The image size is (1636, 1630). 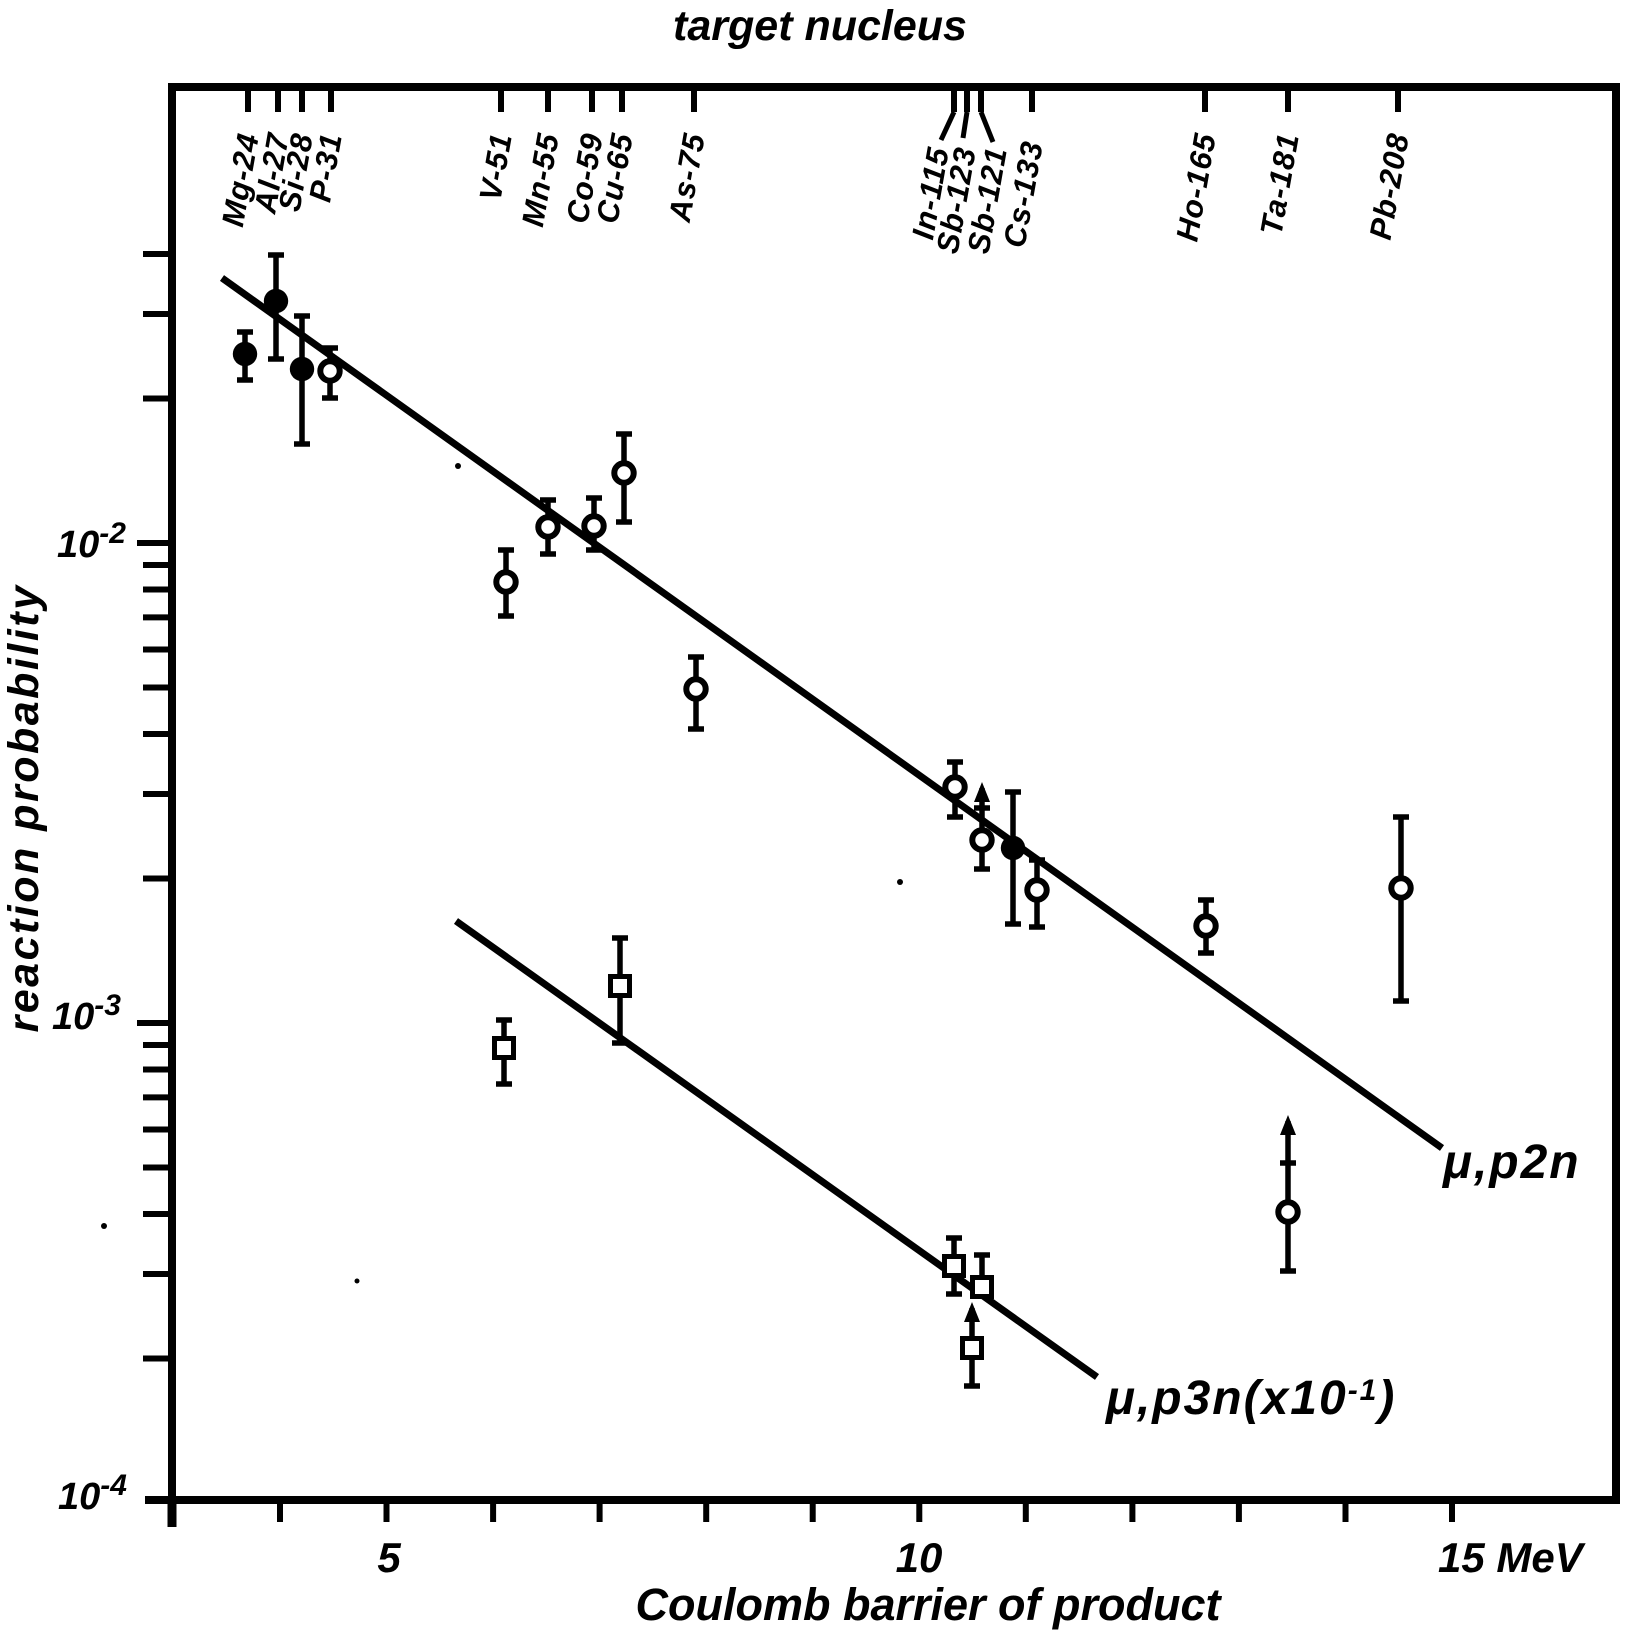 I want to click on svg-text: reaction probability, so click(x=24, y=807).